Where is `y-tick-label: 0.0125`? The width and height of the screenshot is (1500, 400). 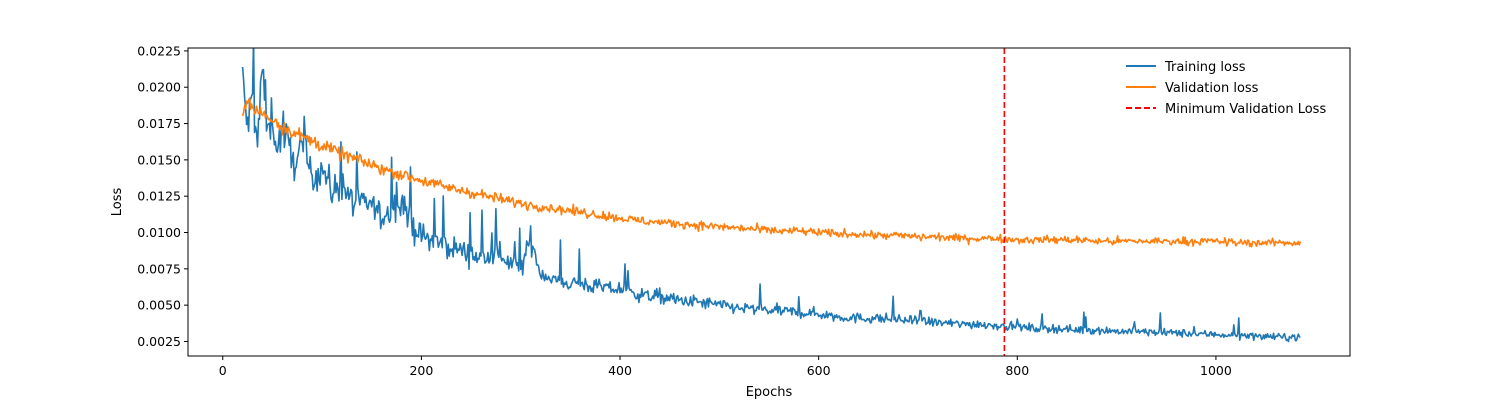 y-tick-label: 0.0125 is located at coordinates (159, 196).